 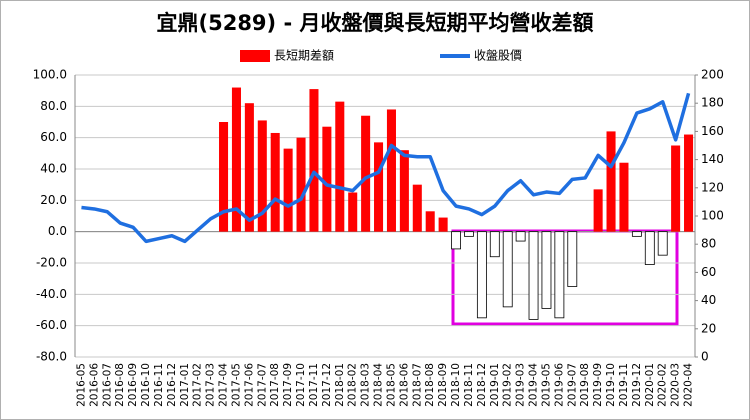 I want to click on y2-tick-label: 40, so click(x=708, y=300).